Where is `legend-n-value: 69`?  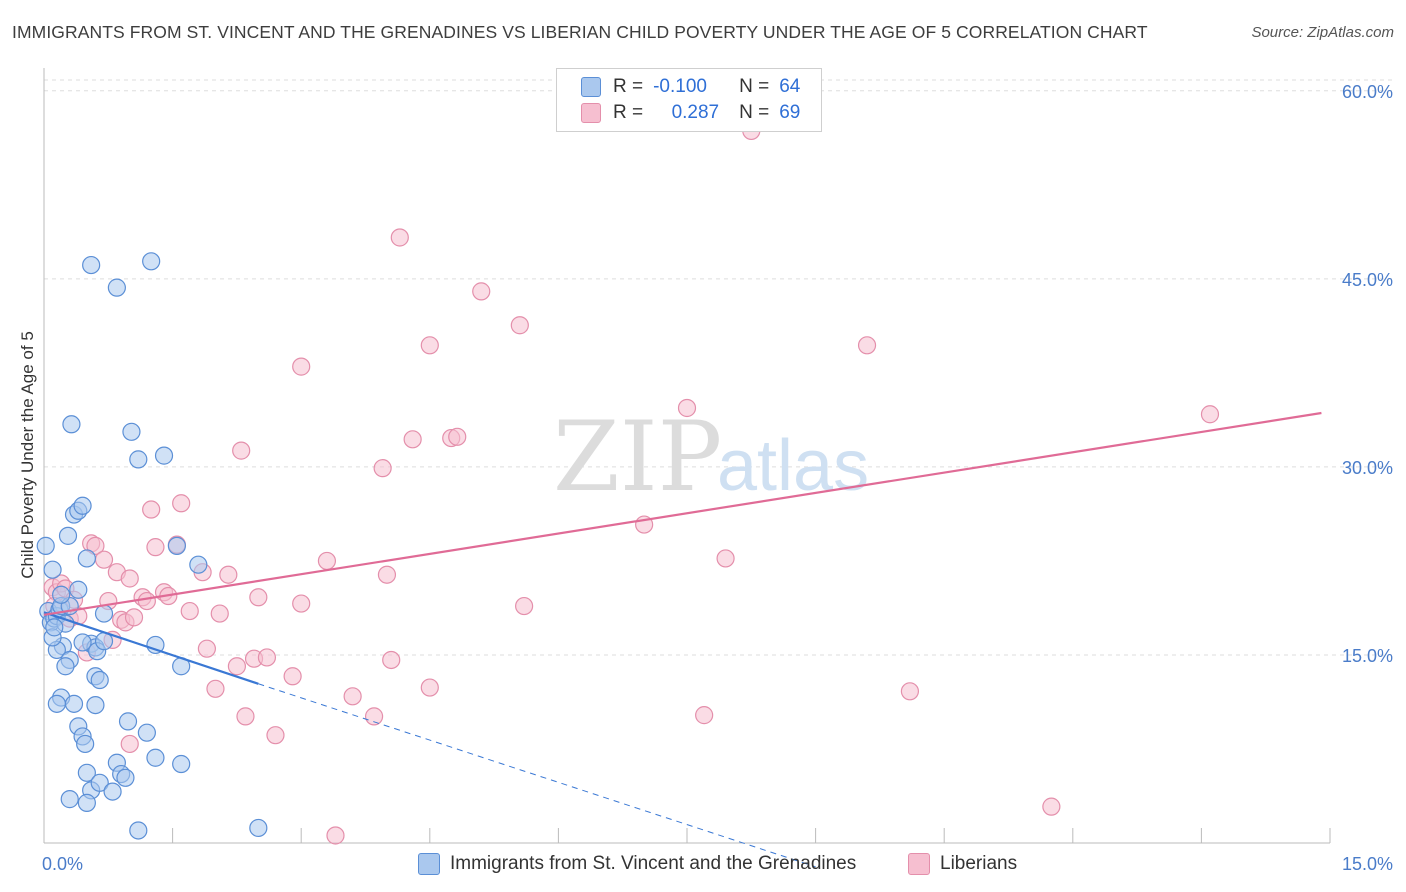 legend-n-value: 69 is located at coordinates (790, 112).